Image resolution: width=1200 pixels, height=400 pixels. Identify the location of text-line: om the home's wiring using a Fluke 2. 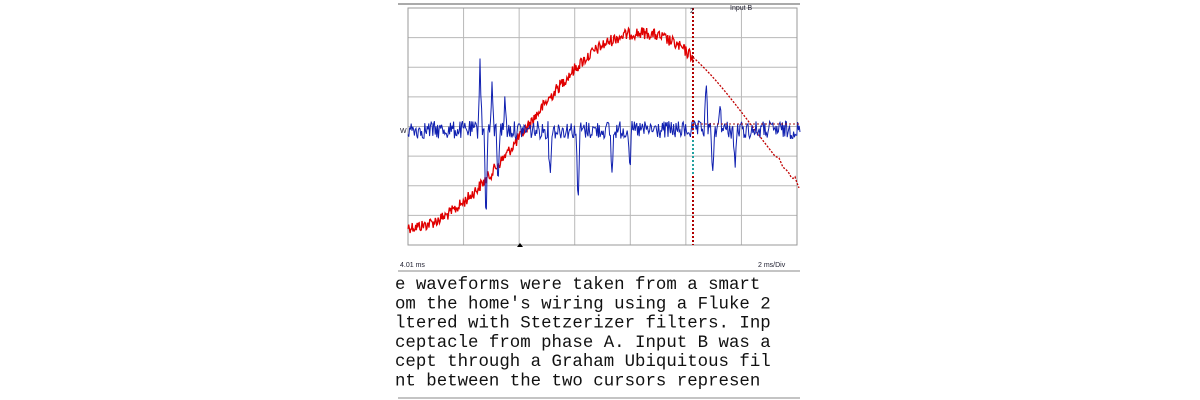
(583, 304).